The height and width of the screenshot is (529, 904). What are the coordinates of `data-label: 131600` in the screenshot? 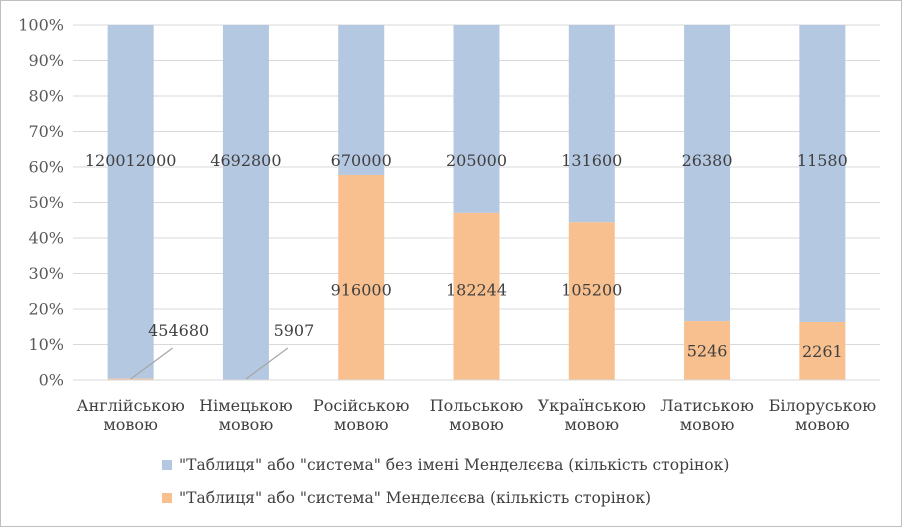 It's located at (591, 160).